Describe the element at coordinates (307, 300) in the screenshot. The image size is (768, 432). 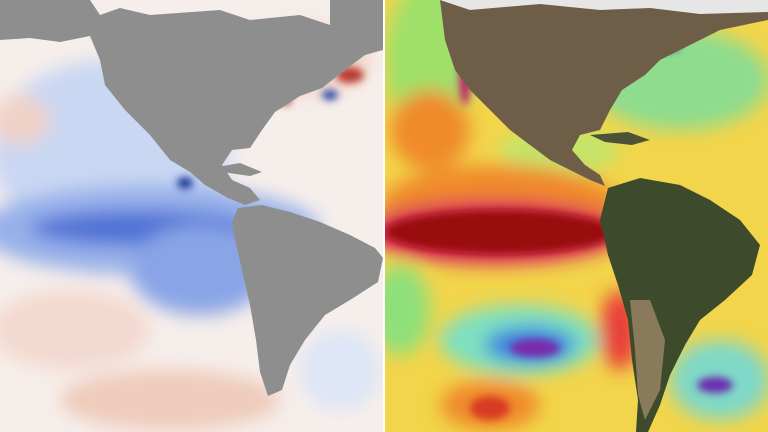
I see `south-america` at that location.